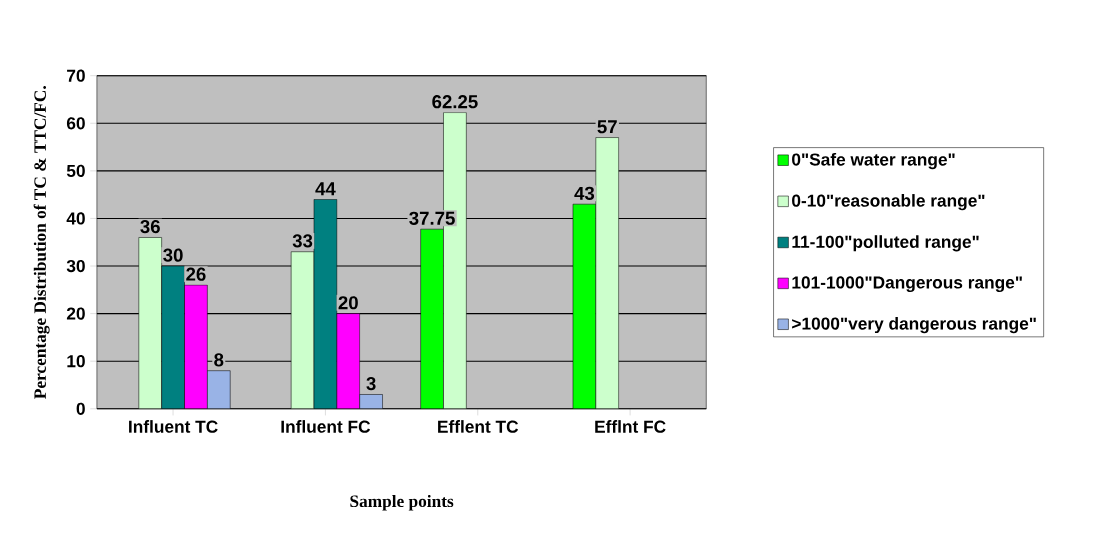 Image resolution: width=1109 pixels, height=541 pixels. Describe the element at coordinates (41, 242) in the screenshot. I see `y-axis-title: Percentage Distribution of TC & TTC/FC.` at that location.